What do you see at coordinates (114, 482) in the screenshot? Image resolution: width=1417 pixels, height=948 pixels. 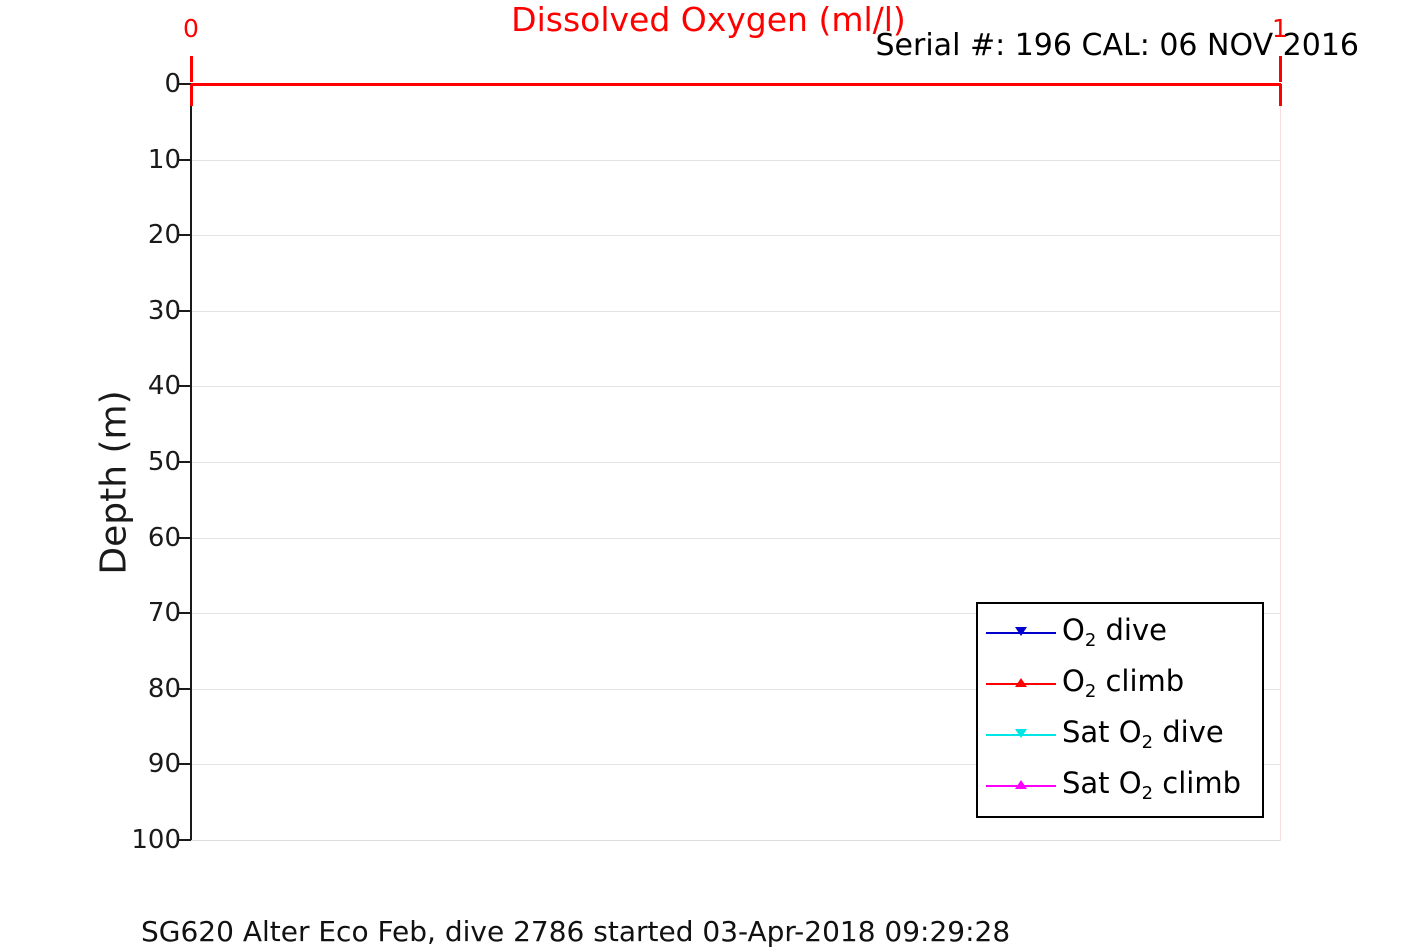 I see `y-axis-title: Depth (m)` at bounding box center [114, 482].